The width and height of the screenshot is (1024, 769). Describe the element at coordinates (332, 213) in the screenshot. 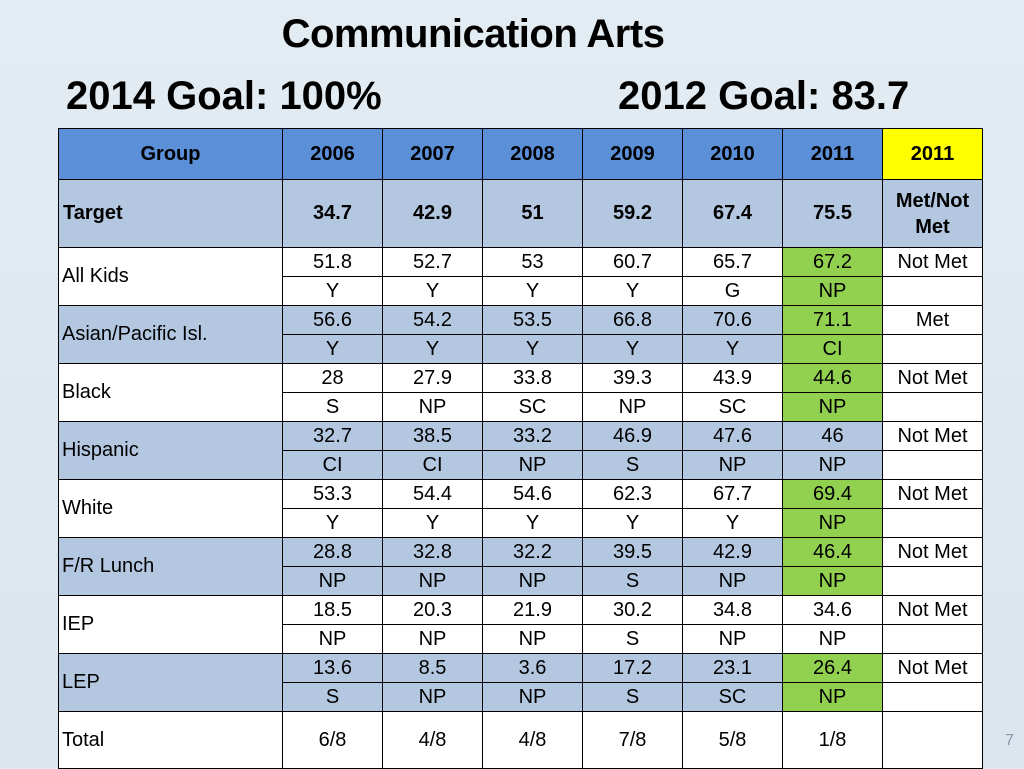

I see `target-value: 34.7` at that location.